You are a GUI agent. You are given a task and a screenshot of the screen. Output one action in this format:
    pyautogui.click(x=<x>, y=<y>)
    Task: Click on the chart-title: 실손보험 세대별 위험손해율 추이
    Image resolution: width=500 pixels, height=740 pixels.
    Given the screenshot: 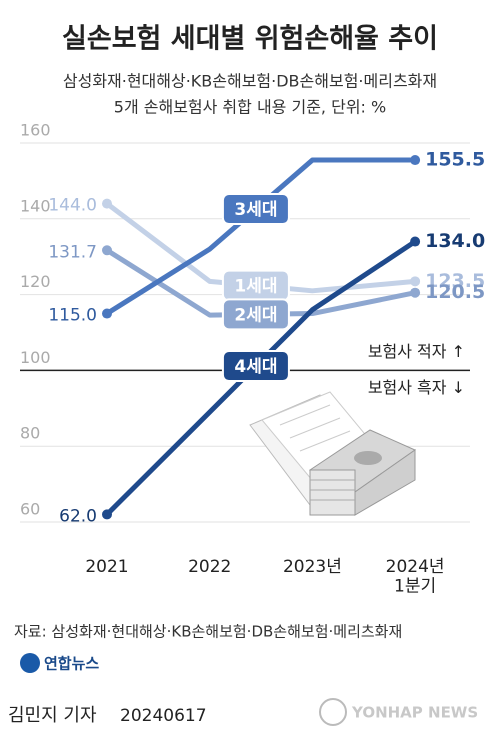 What is the action you would take?
    pyautogui.click(x=250, y=39)
    